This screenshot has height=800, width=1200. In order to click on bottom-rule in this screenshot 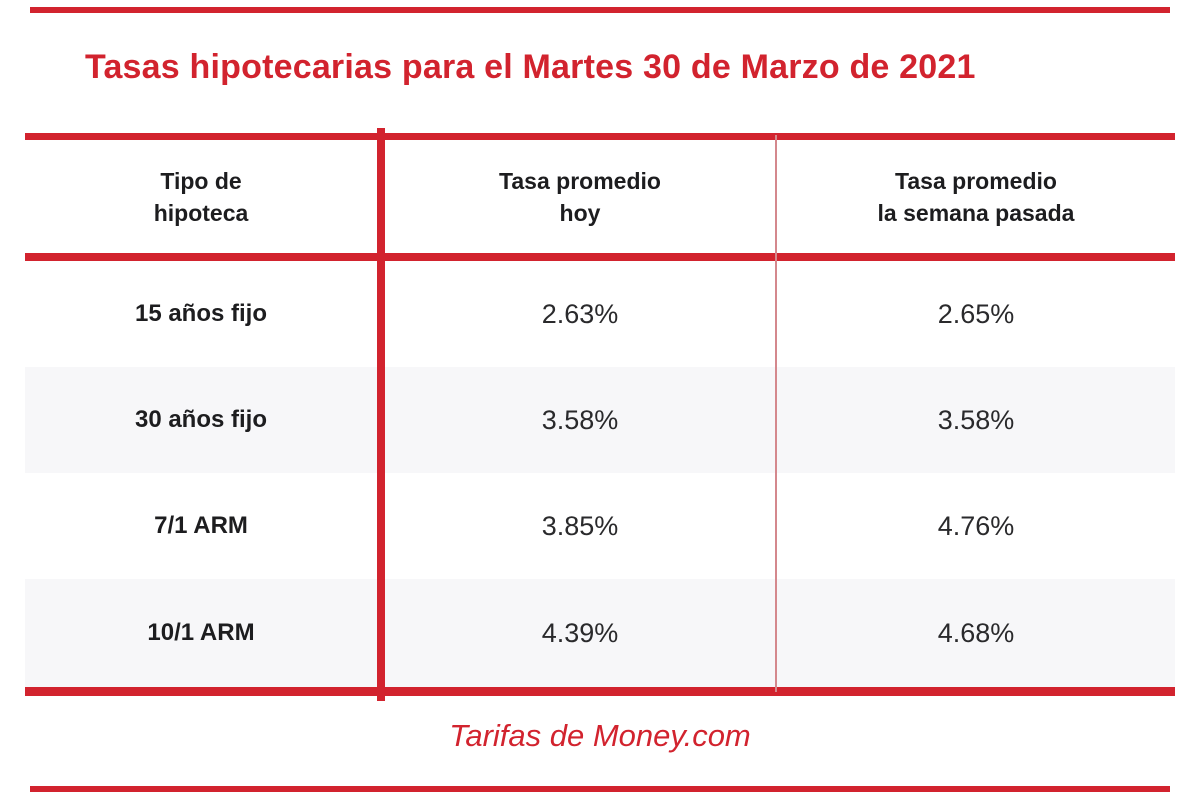, I will do `click(600, 789)`.